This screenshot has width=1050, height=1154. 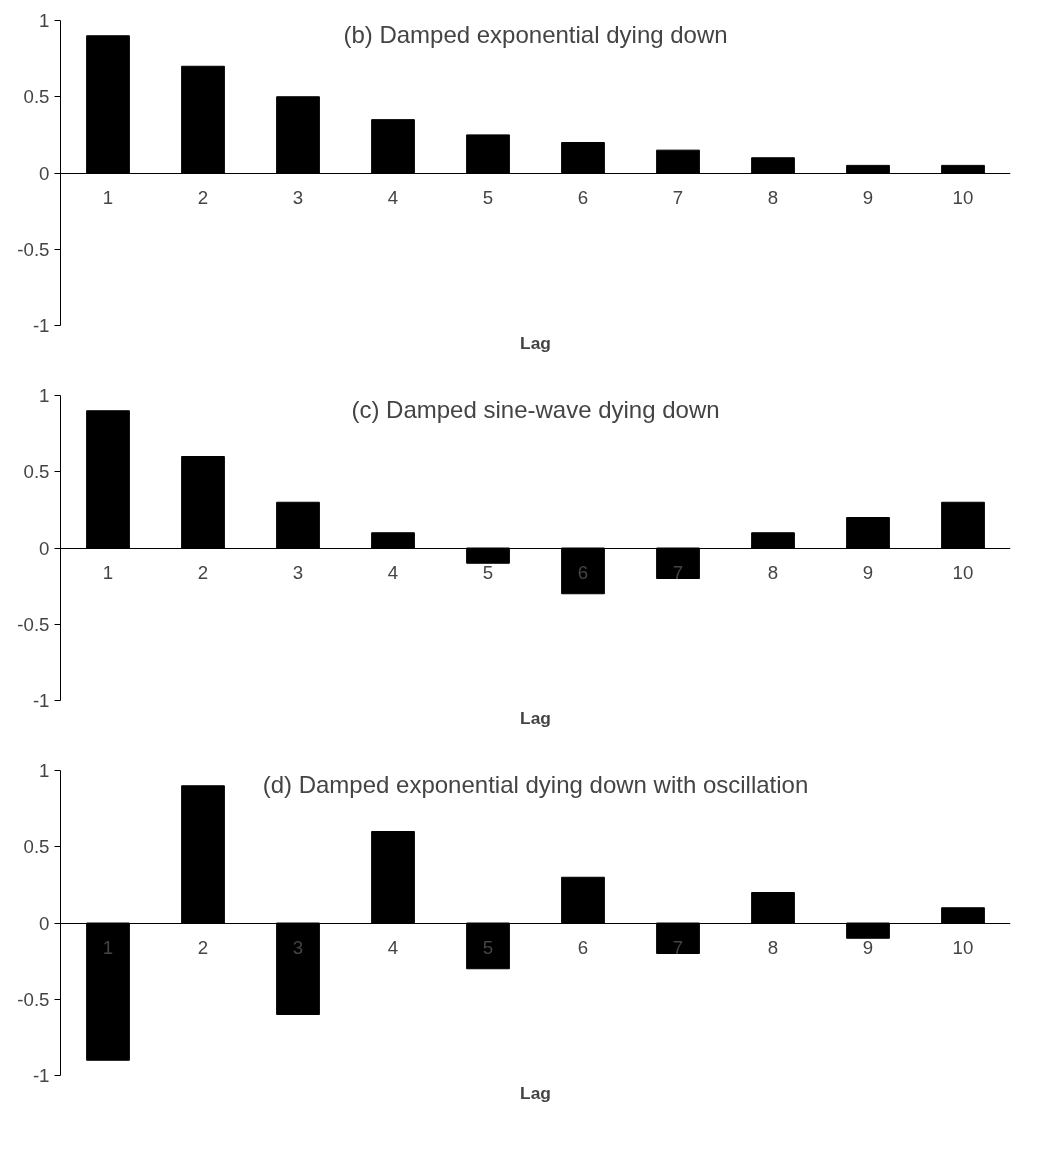 I want to click on chart-title: (b) Damped exponential dying down, so click(x=535, y=34).